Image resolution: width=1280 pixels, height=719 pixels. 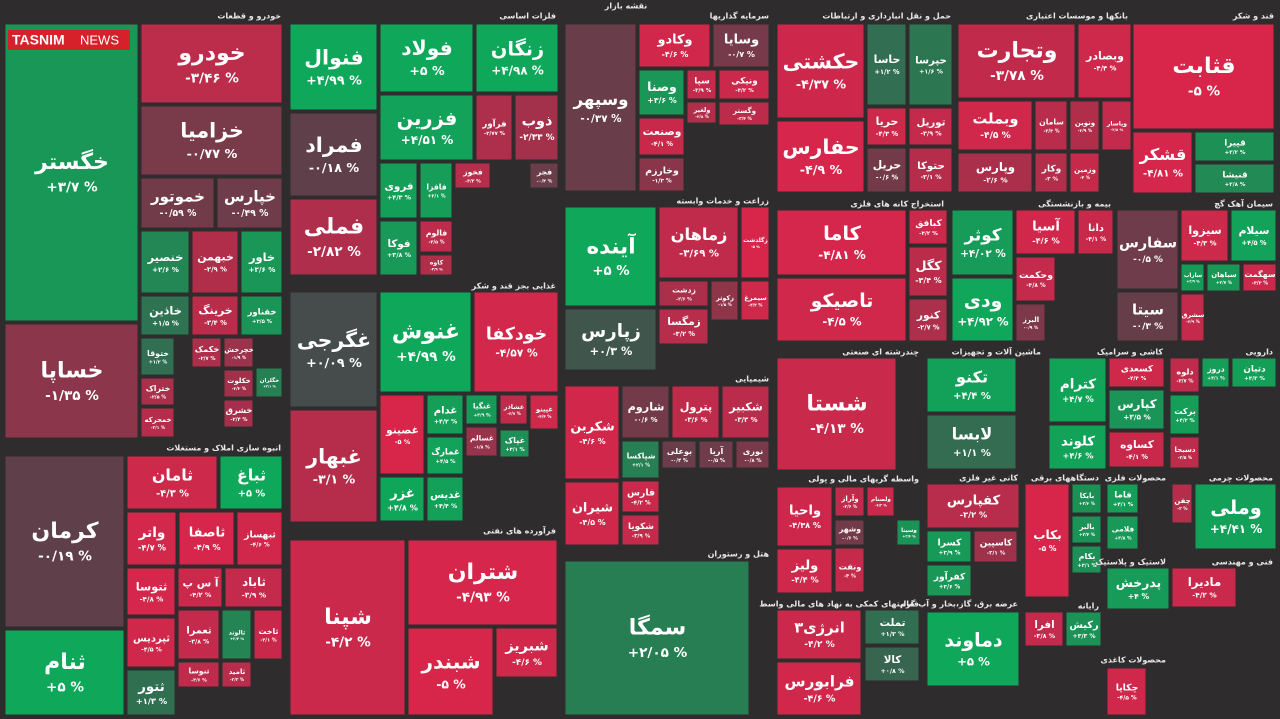 I want to click on tile-value: -۳/۲ %, so click(x=973, y=515).